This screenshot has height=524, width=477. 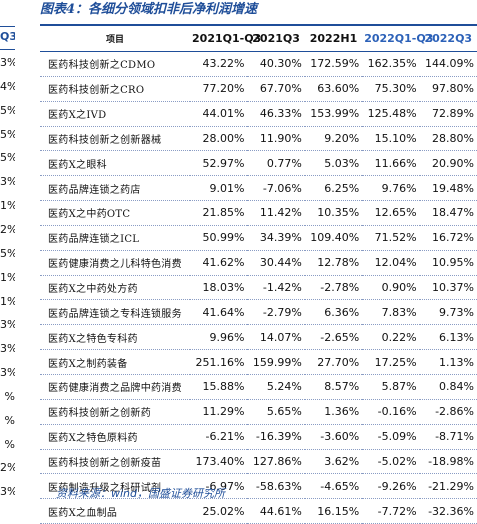 What do you see at coordinates (115, 312) in the screenshot?
I see `row-label: 医药品牌连锁之专科连锁服务` at bounding box center [115, 312].